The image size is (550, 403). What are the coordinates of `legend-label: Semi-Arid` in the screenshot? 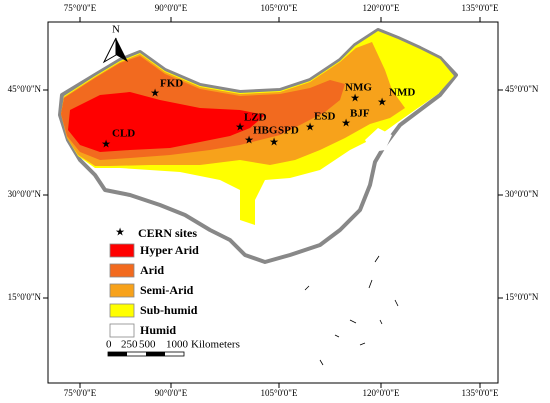 It's located at (167, 290).